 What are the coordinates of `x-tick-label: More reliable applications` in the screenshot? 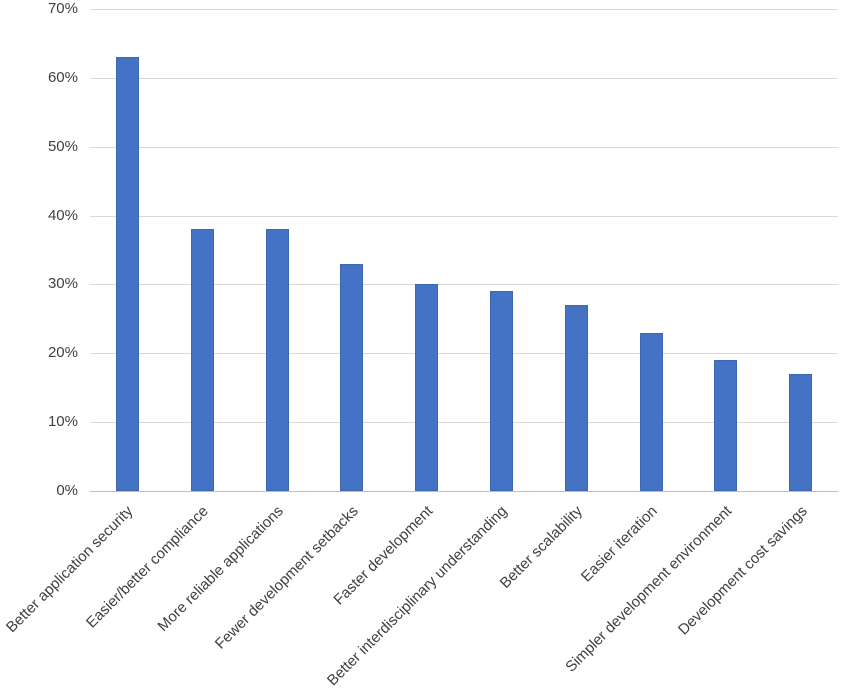 It's located at (220, 568).